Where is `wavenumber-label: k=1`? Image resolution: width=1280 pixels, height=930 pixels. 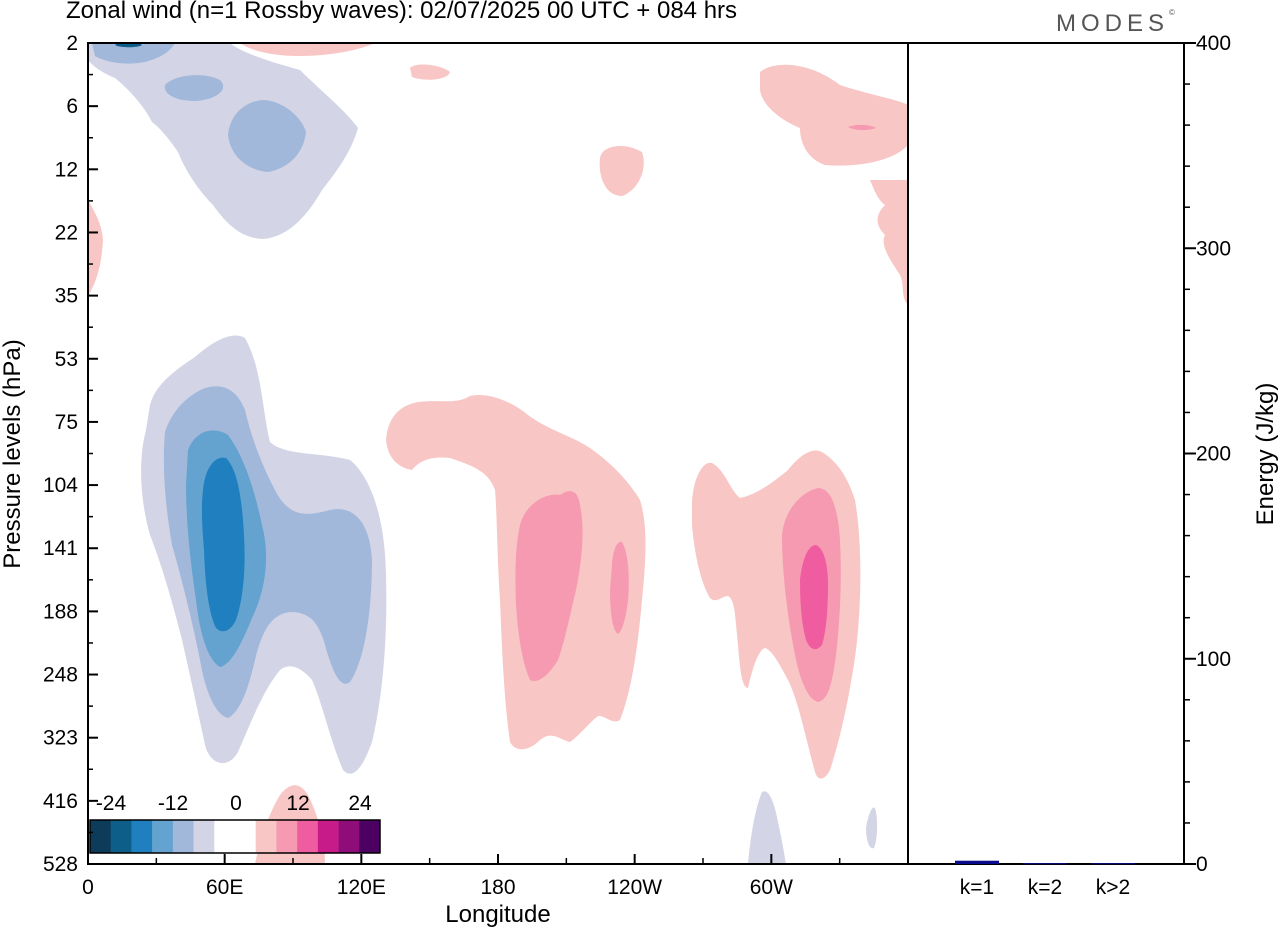
wavenumber-label: k=1 is located at coordinates (977, 887).